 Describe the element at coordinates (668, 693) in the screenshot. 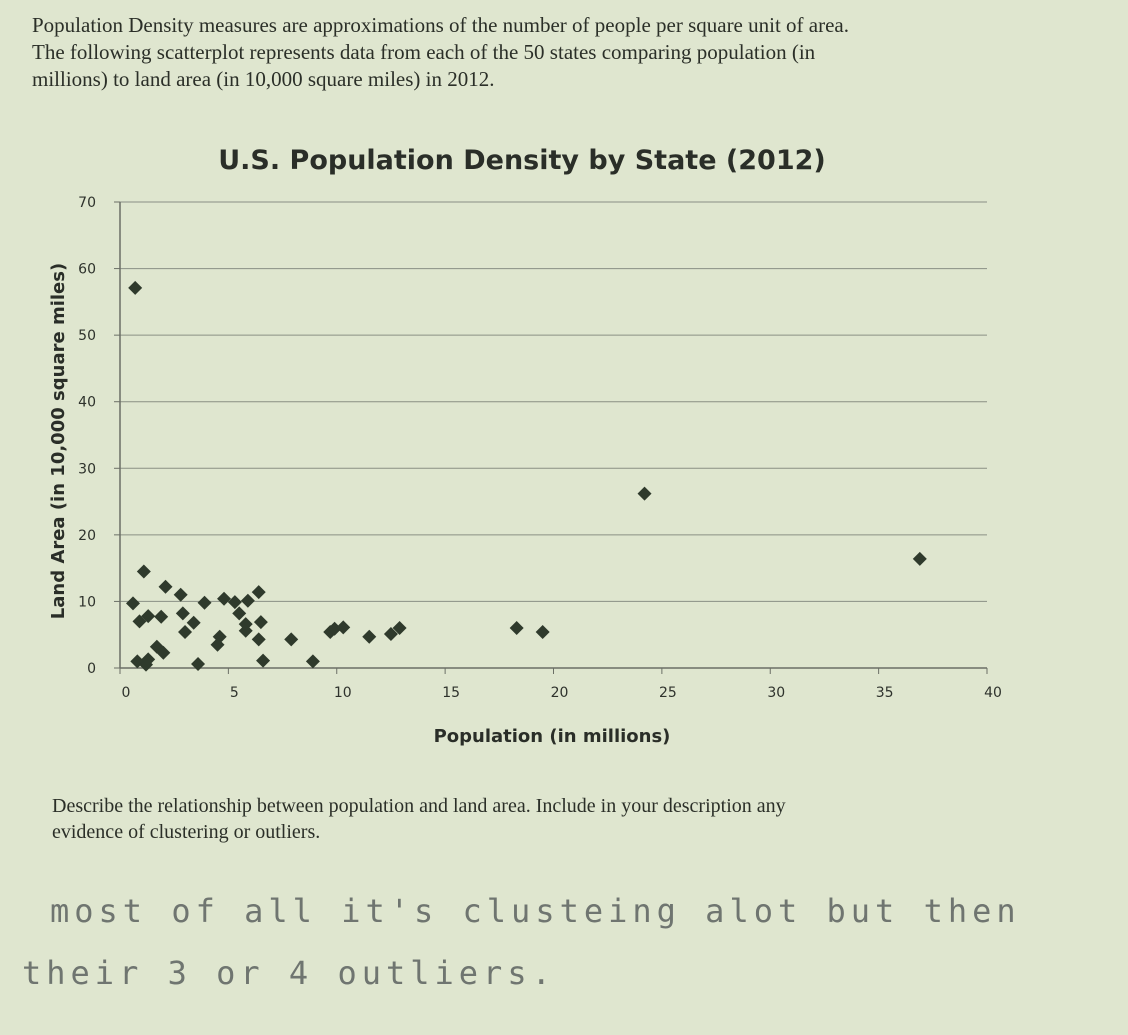

I see `x-tick-label: 25` at that location.